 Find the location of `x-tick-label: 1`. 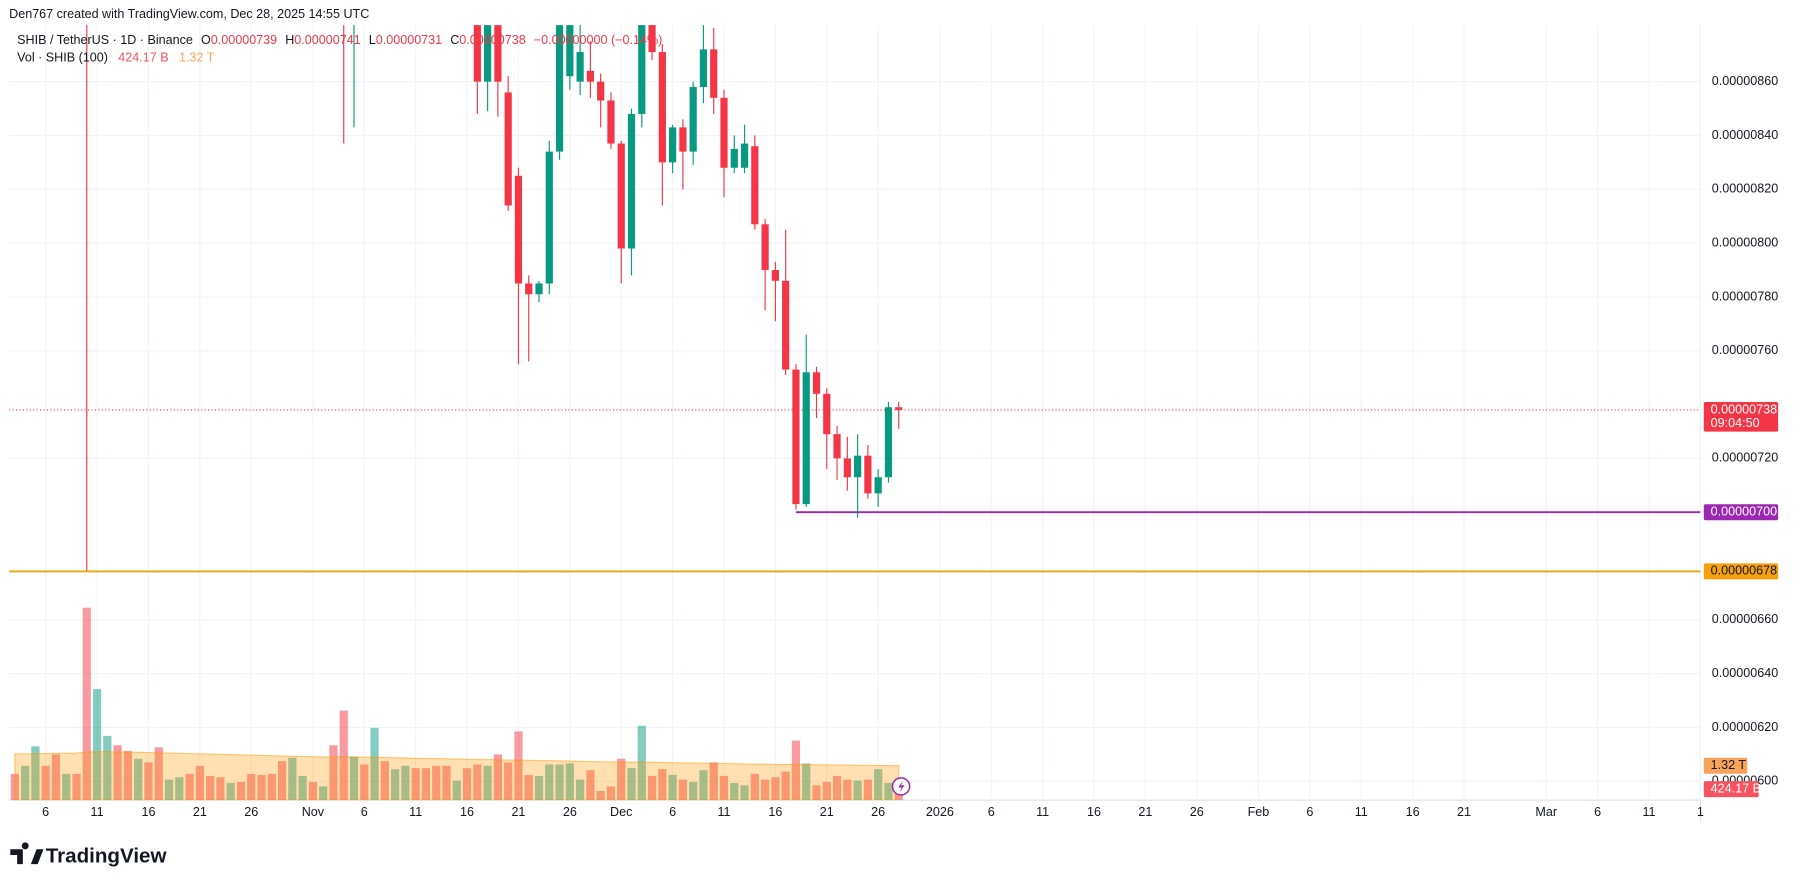

x-tick-label: 1 is located at coordinates (1700, 812).